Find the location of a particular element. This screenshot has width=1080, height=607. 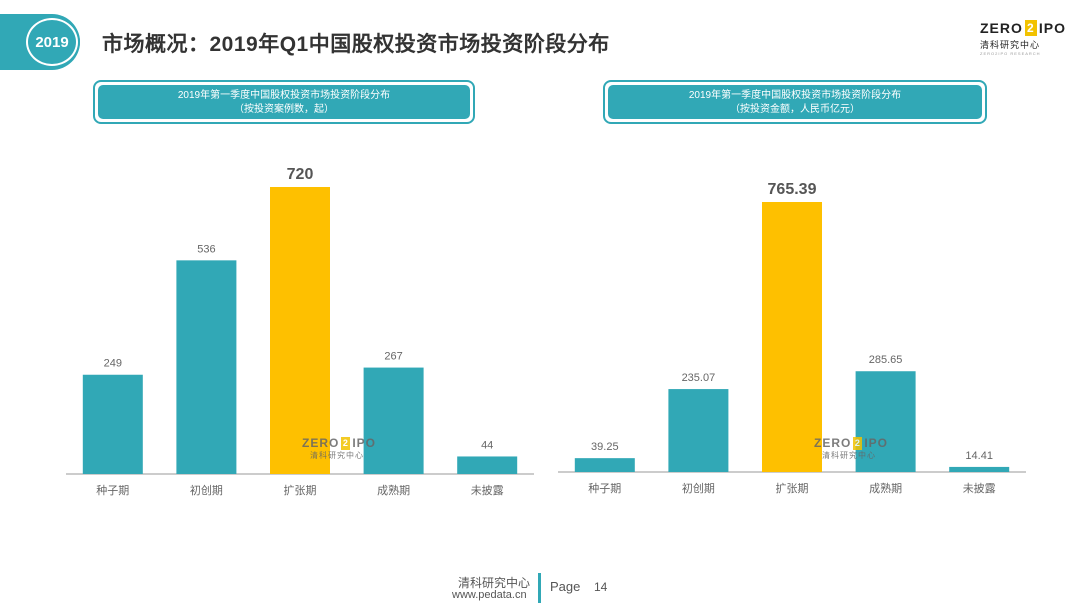

right-tick-label-0: 种子期 is located at coordinates (604, 488).